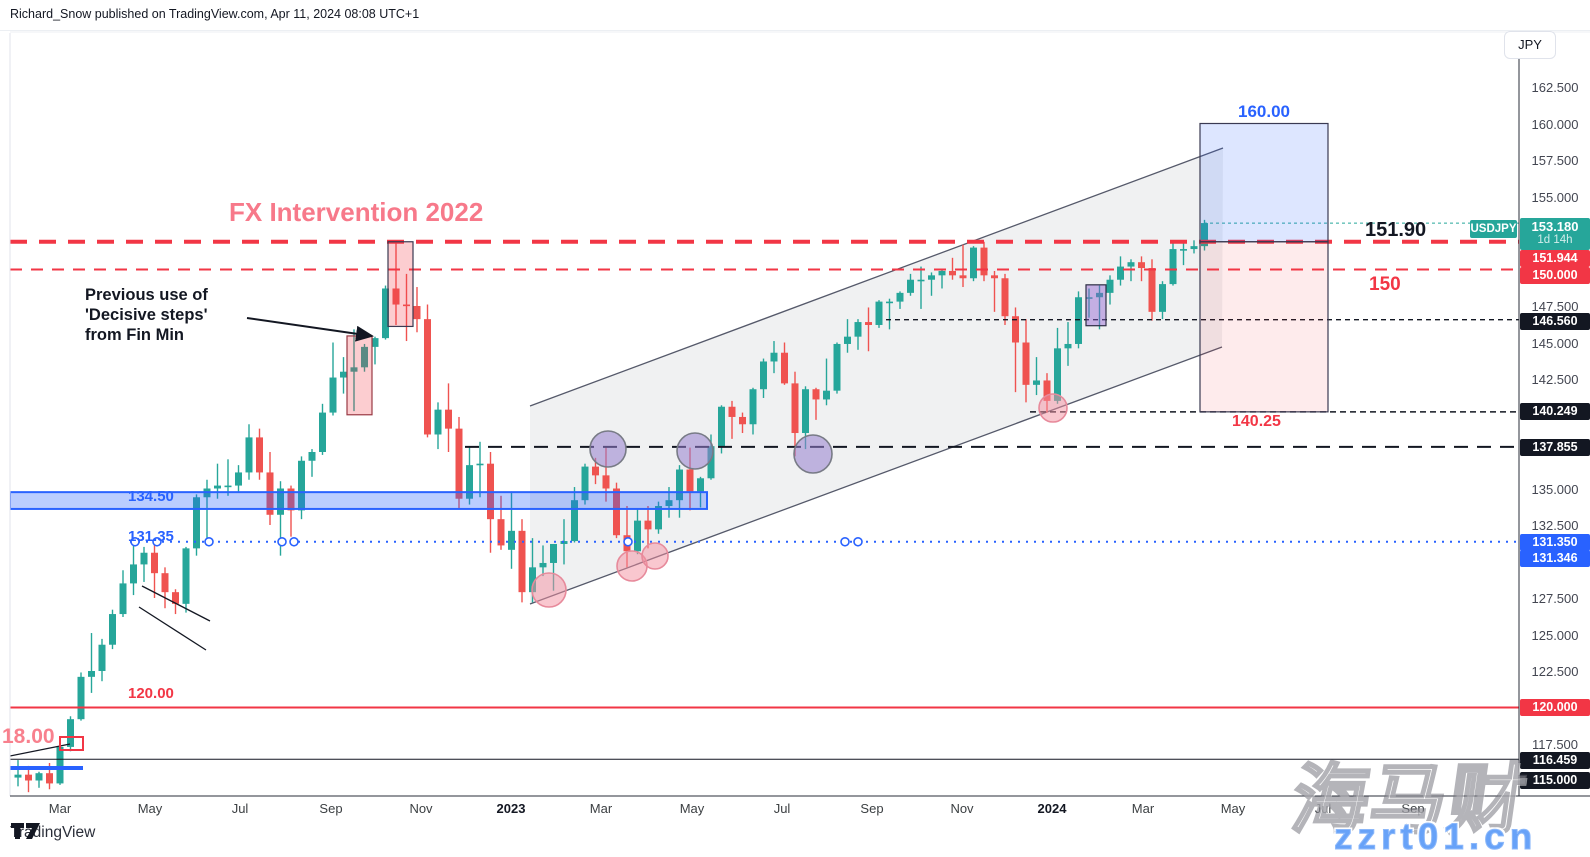 The width and height of the screenshot is (1590, 857). I want to click on tradingview-footer: TradingView, so click(52, 833).